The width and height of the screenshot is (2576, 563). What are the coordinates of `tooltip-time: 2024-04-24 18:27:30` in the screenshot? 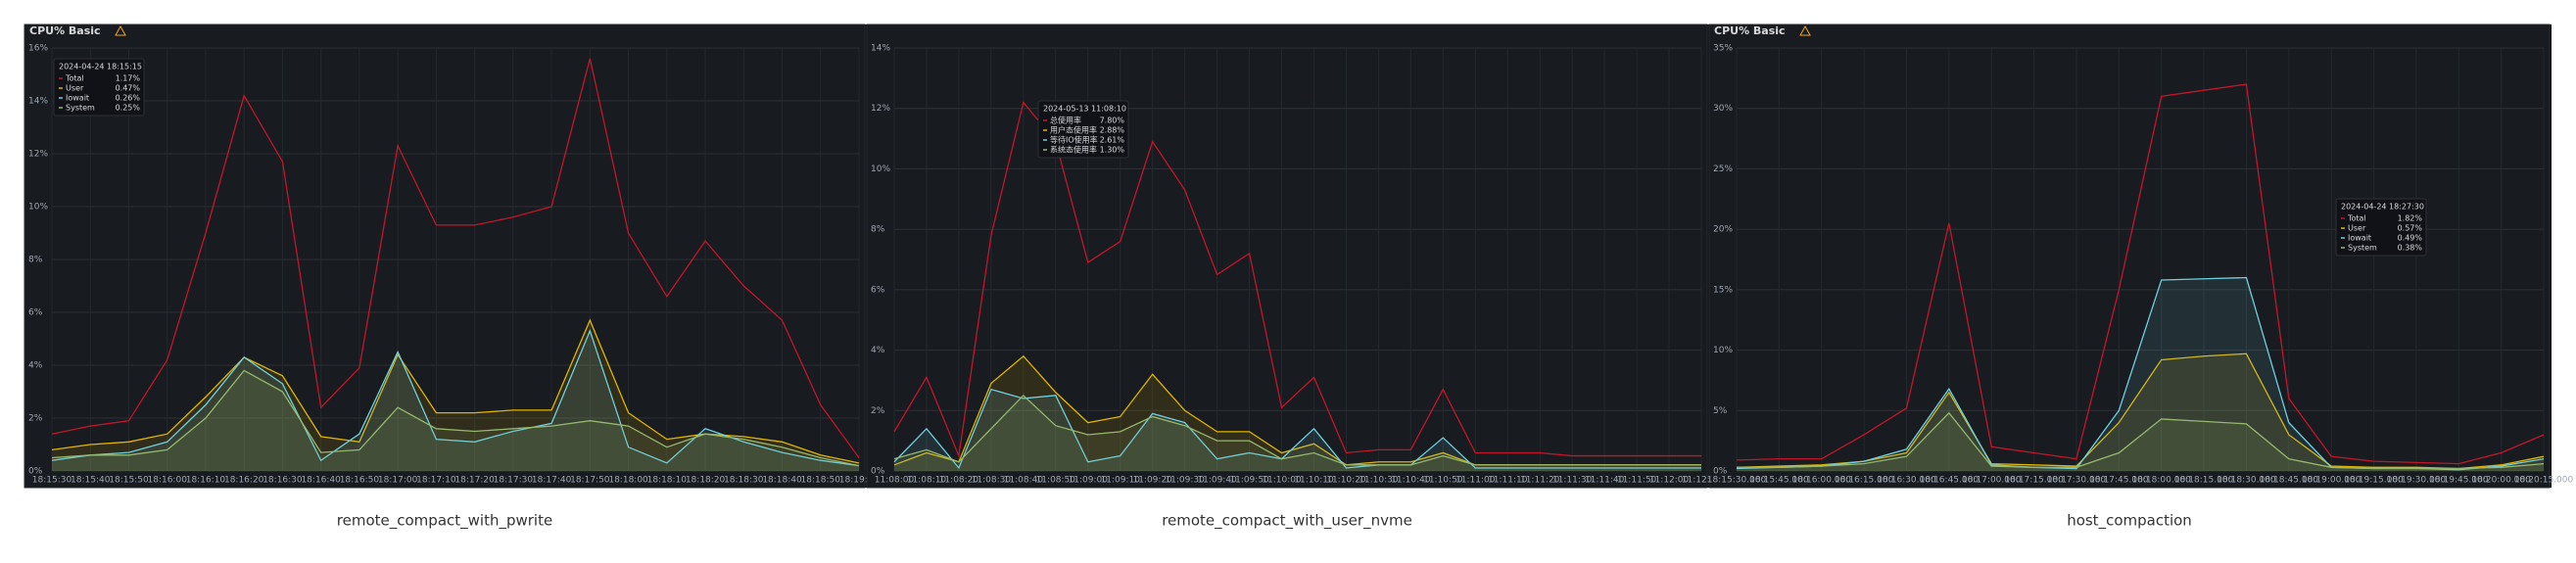 It's located at (2382, 207).